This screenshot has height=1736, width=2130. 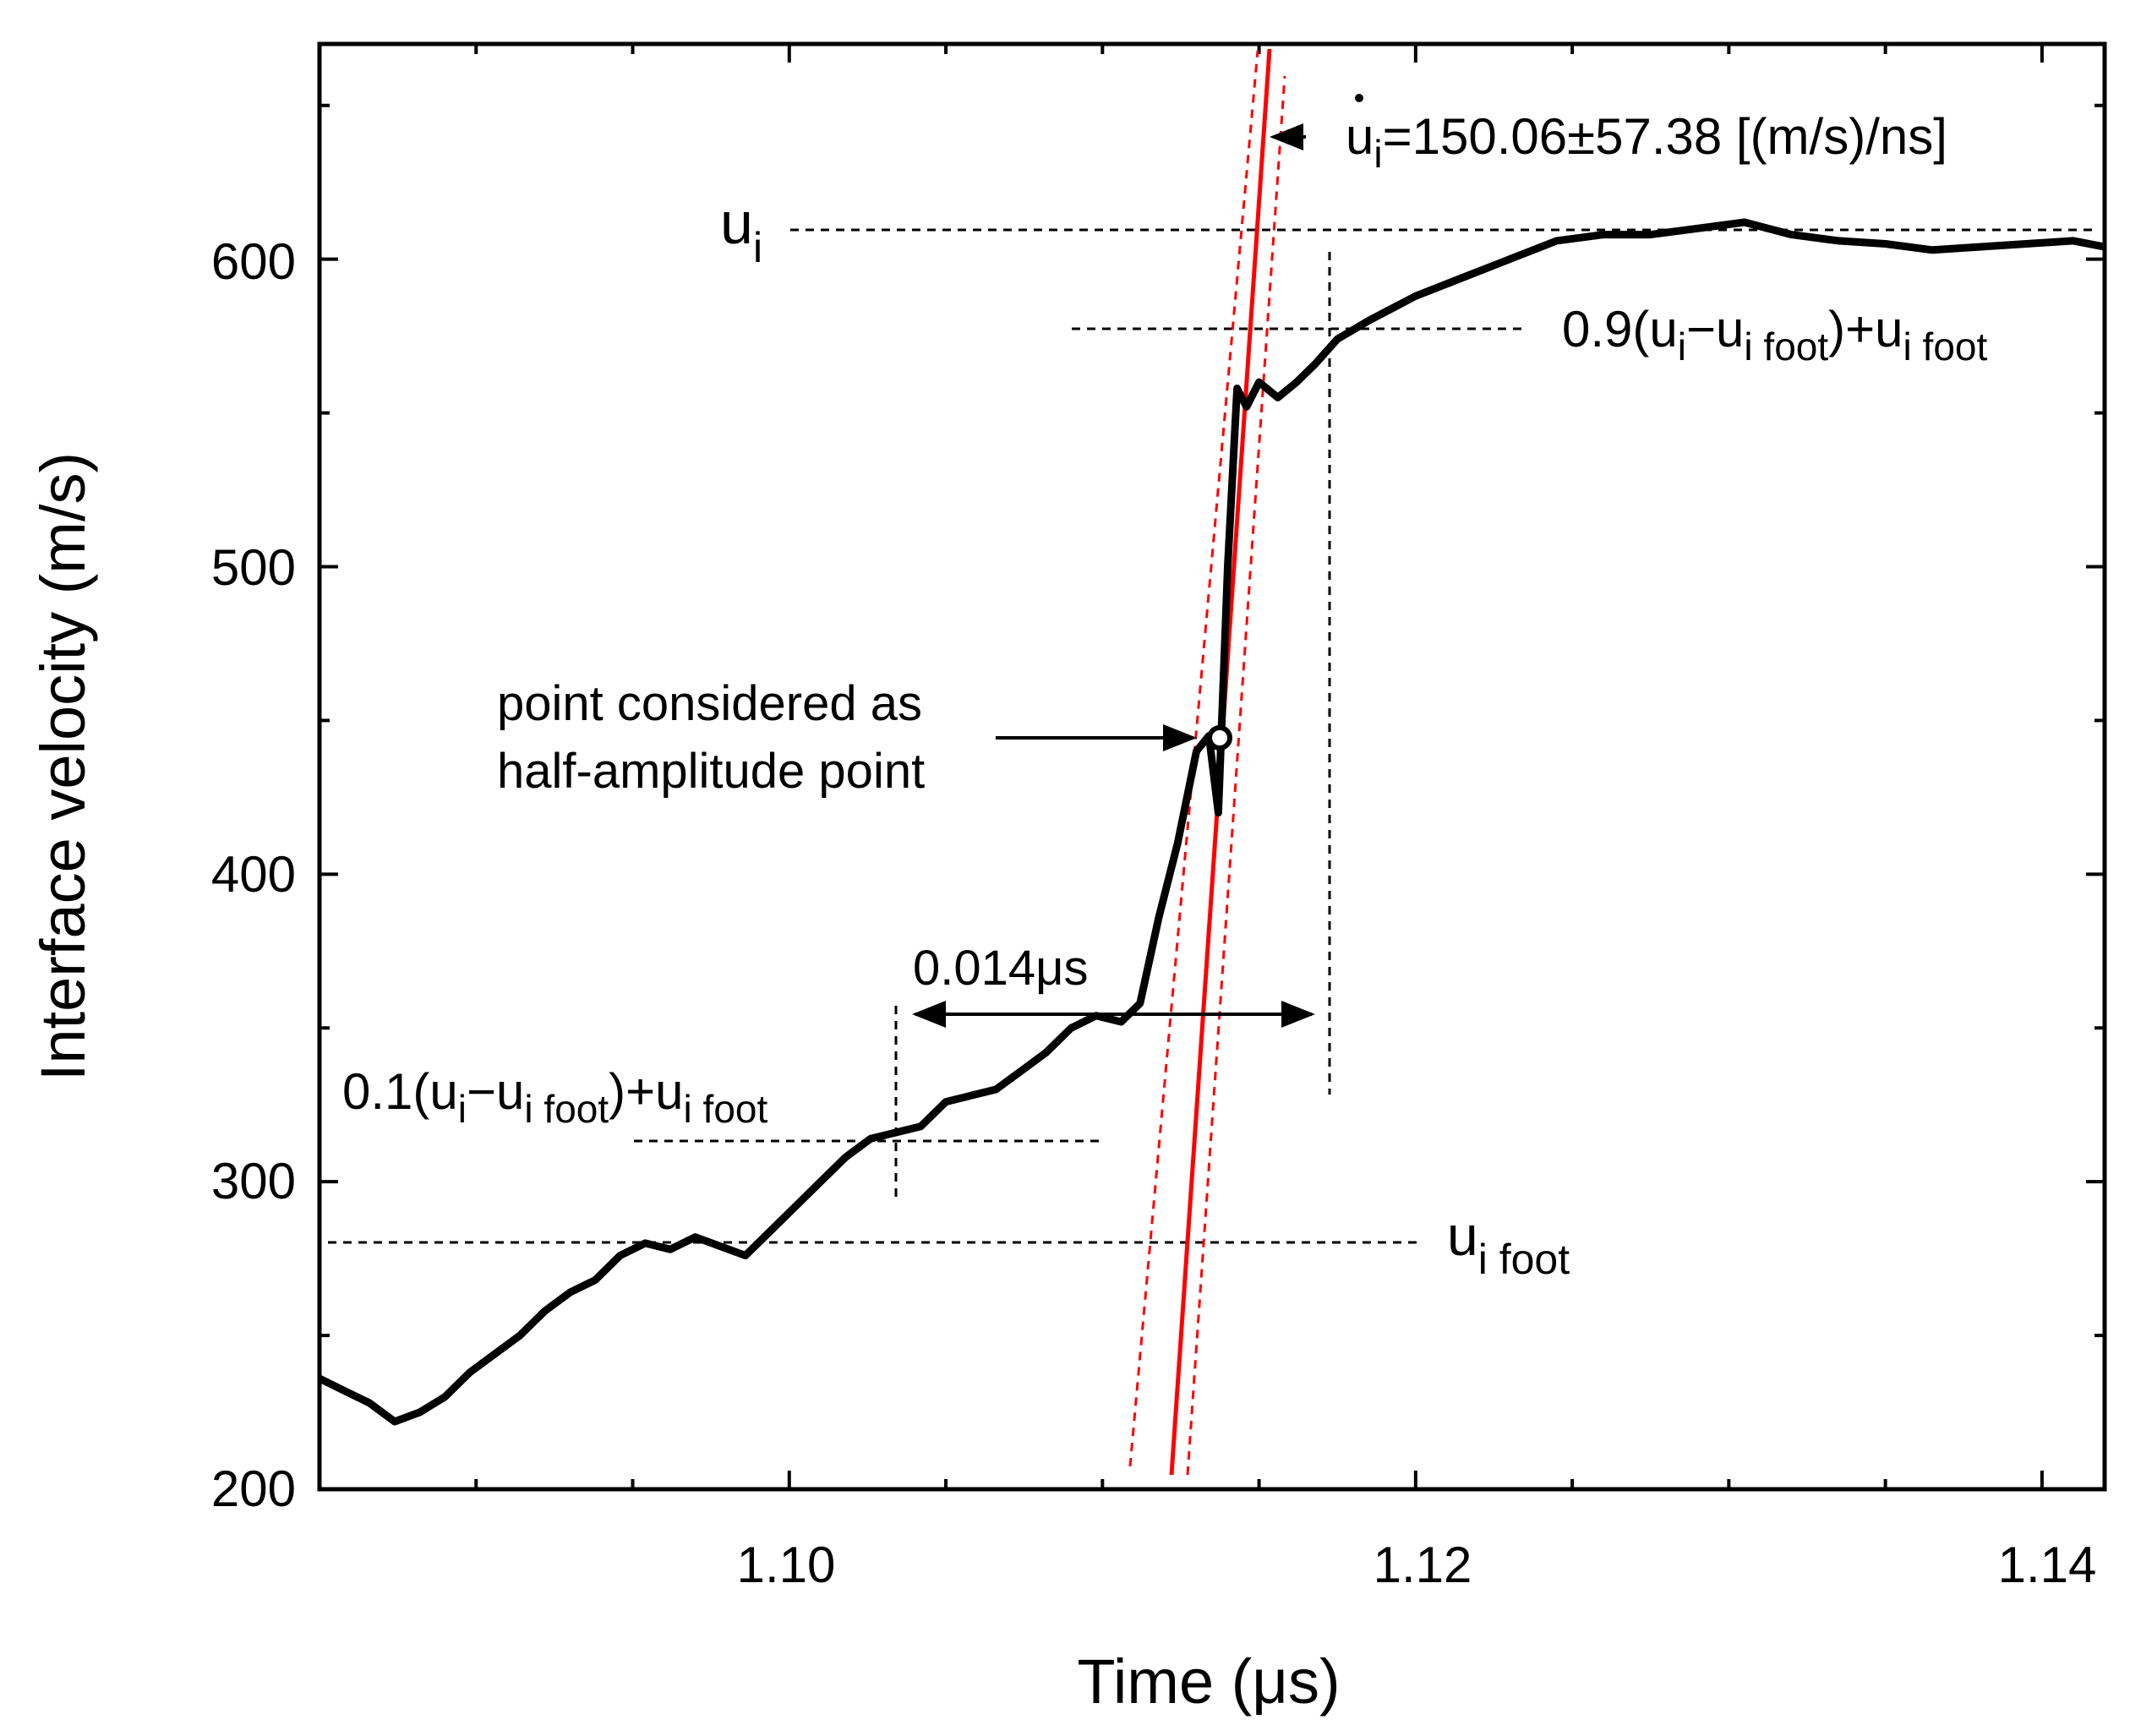 What do you see at coordinates (554, 1097) in the screenshot?
I see `lower-level-label: 0.1(ui−ui foot)+ui foot` at bounding box center [554, 1097].